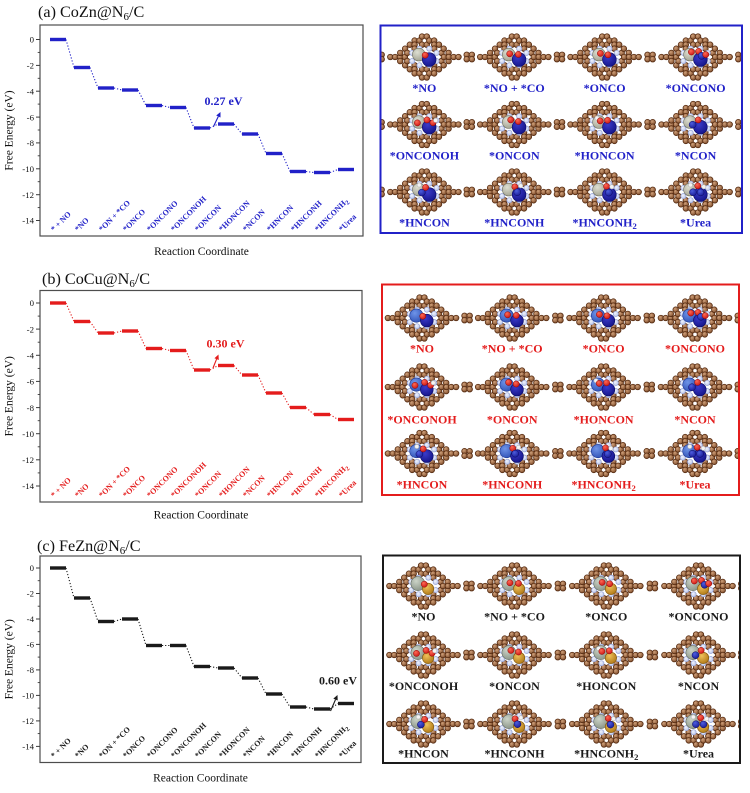  What do you see at coordinates (224, 101) in the screenshot?
I see `svg-text: 0.27 eV` at bounding box center [224, 101].